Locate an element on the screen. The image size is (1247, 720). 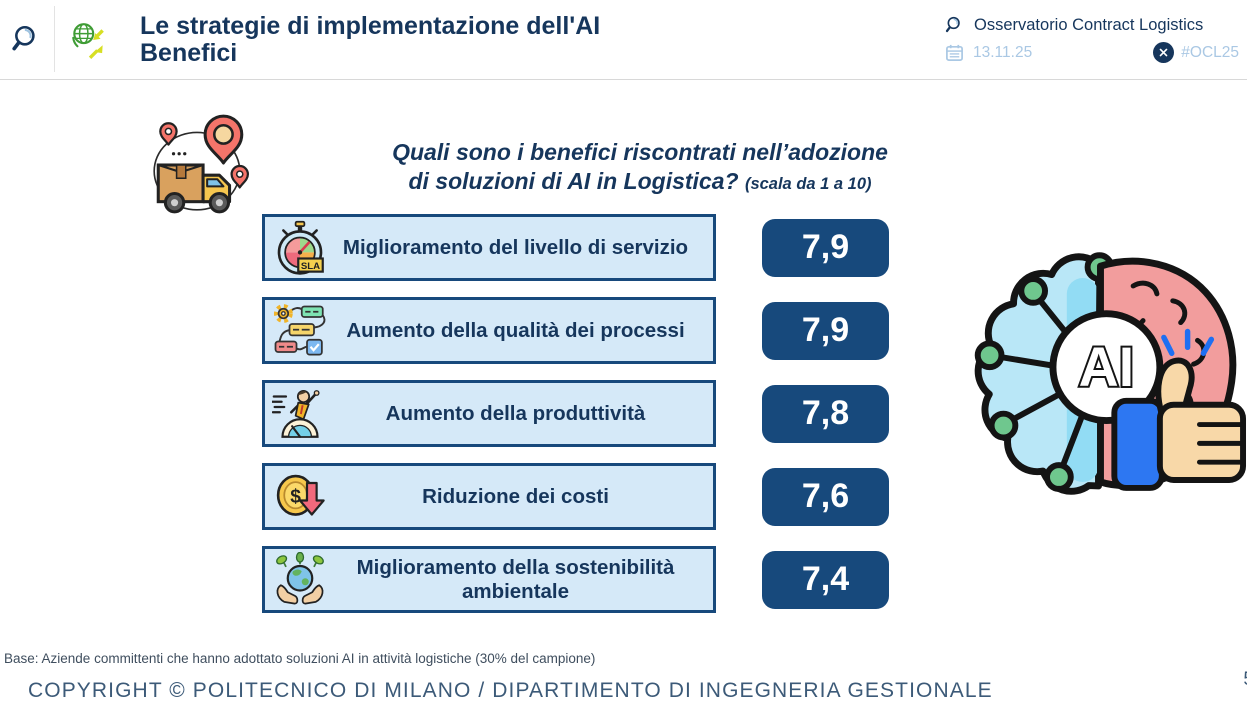
sustainability-icon is located at coordinates (300, 580).